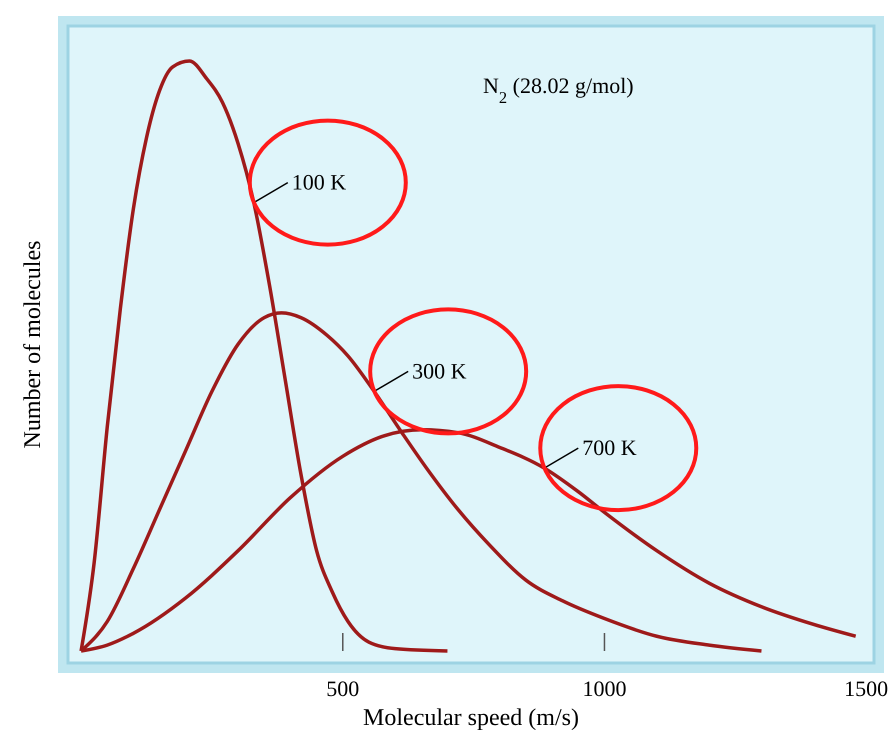 This screenshot has width=893, height=731. I want to click on series-label: 300 K, so click(439, 371).